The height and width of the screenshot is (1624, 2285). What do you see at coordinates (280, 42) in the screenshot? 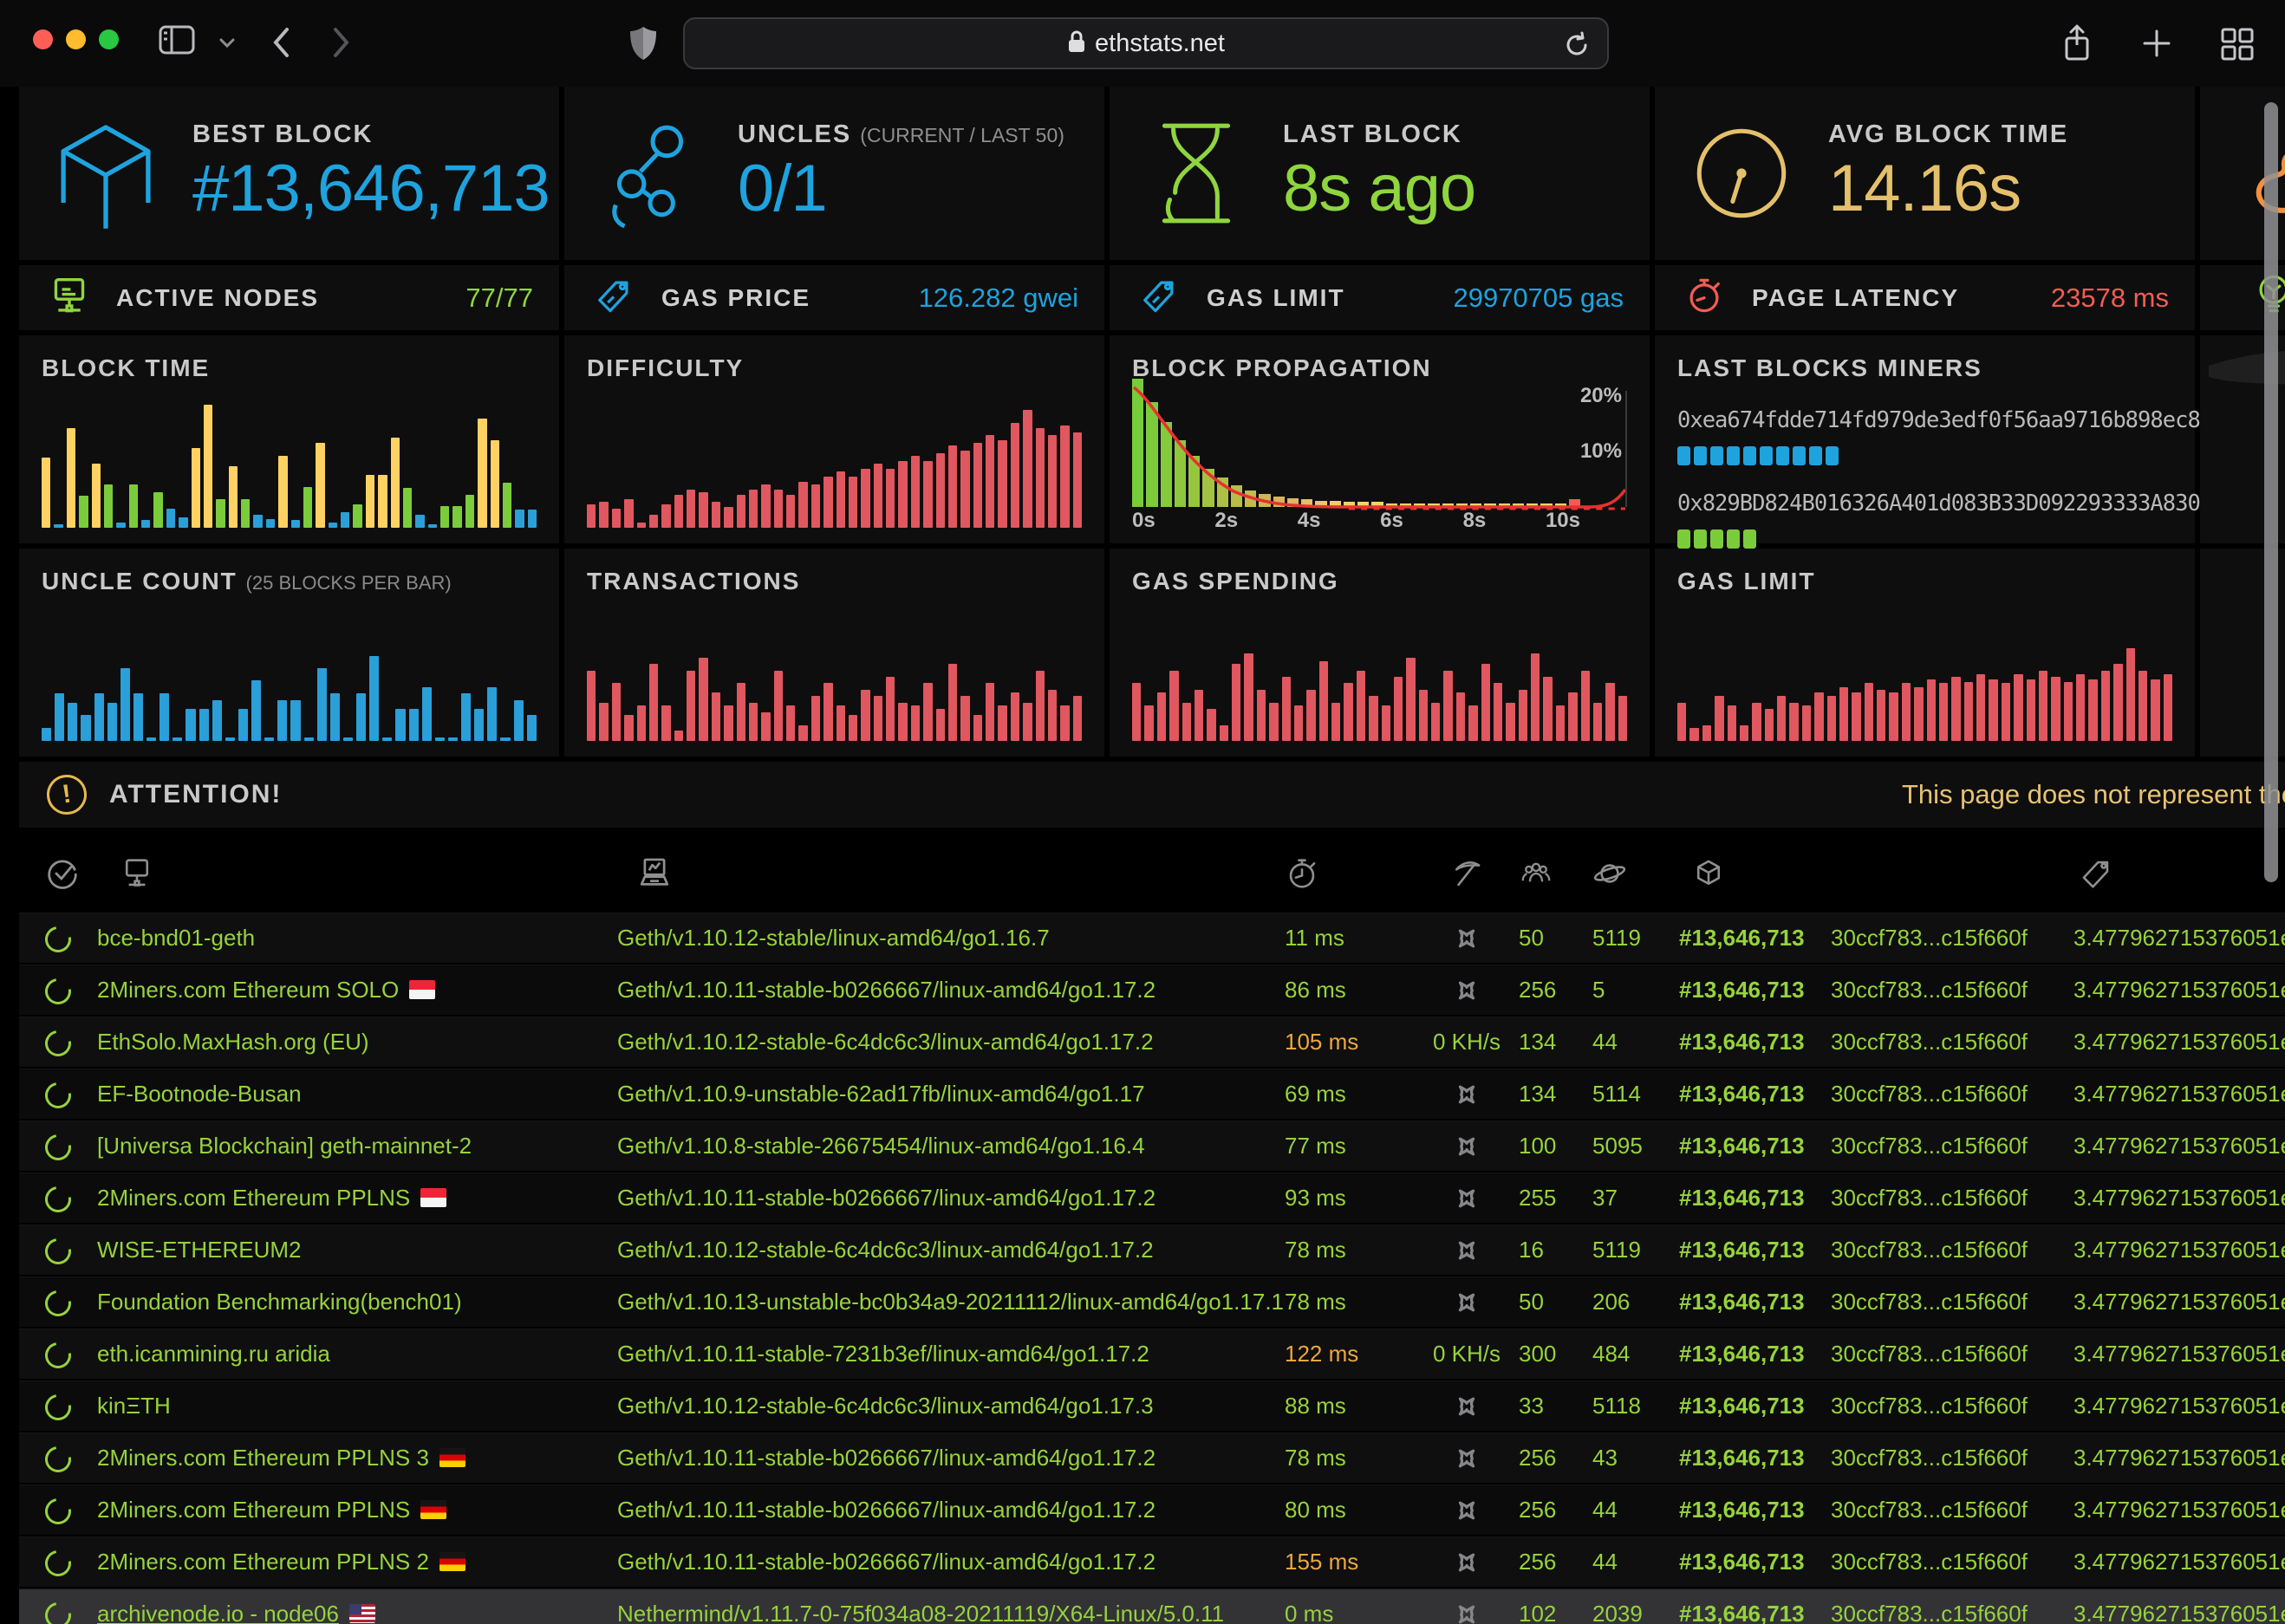
I see `back-button` at bounding box center [280, 42].